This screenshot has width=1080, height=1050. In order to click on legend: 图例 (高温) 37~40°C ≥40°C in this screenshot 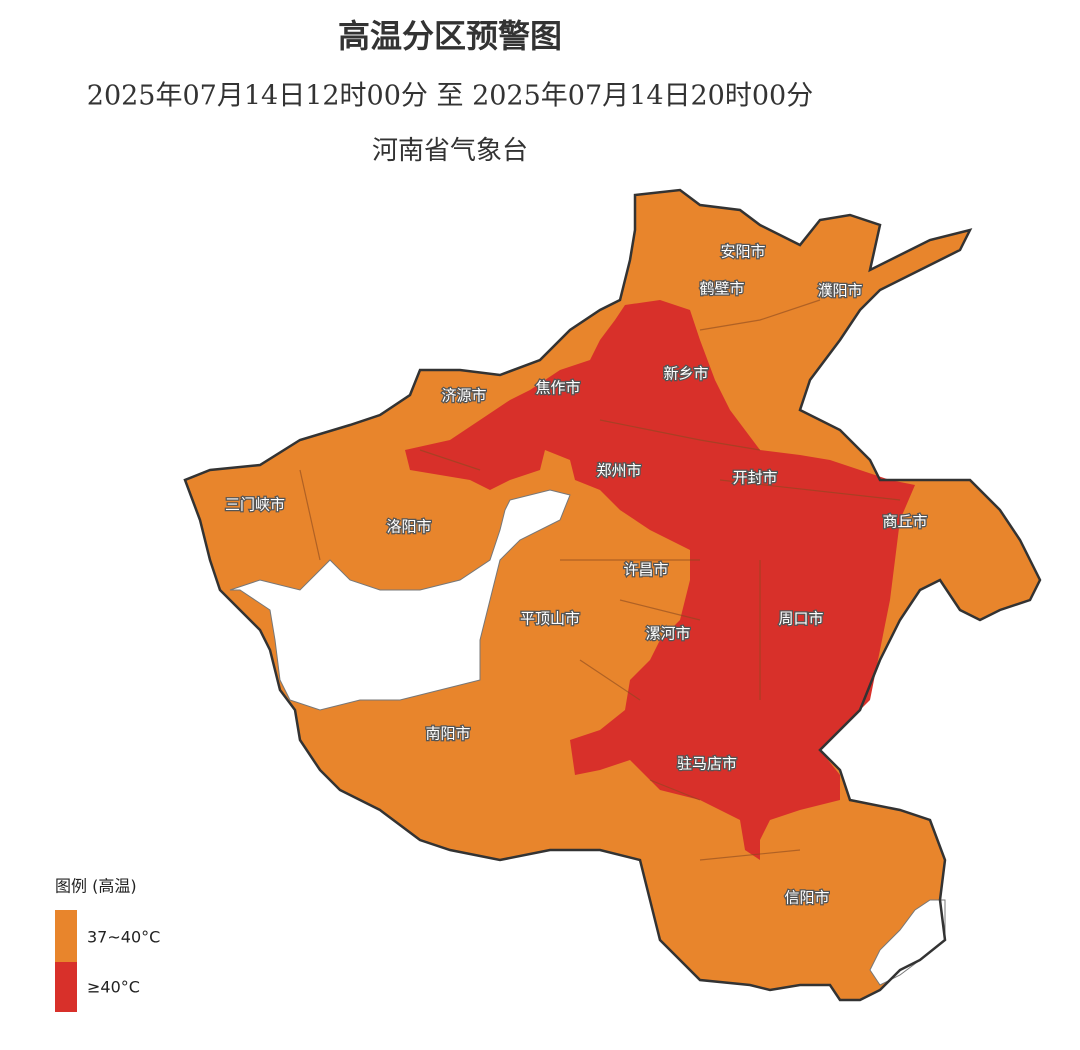, I will do `click(107, 944)`.